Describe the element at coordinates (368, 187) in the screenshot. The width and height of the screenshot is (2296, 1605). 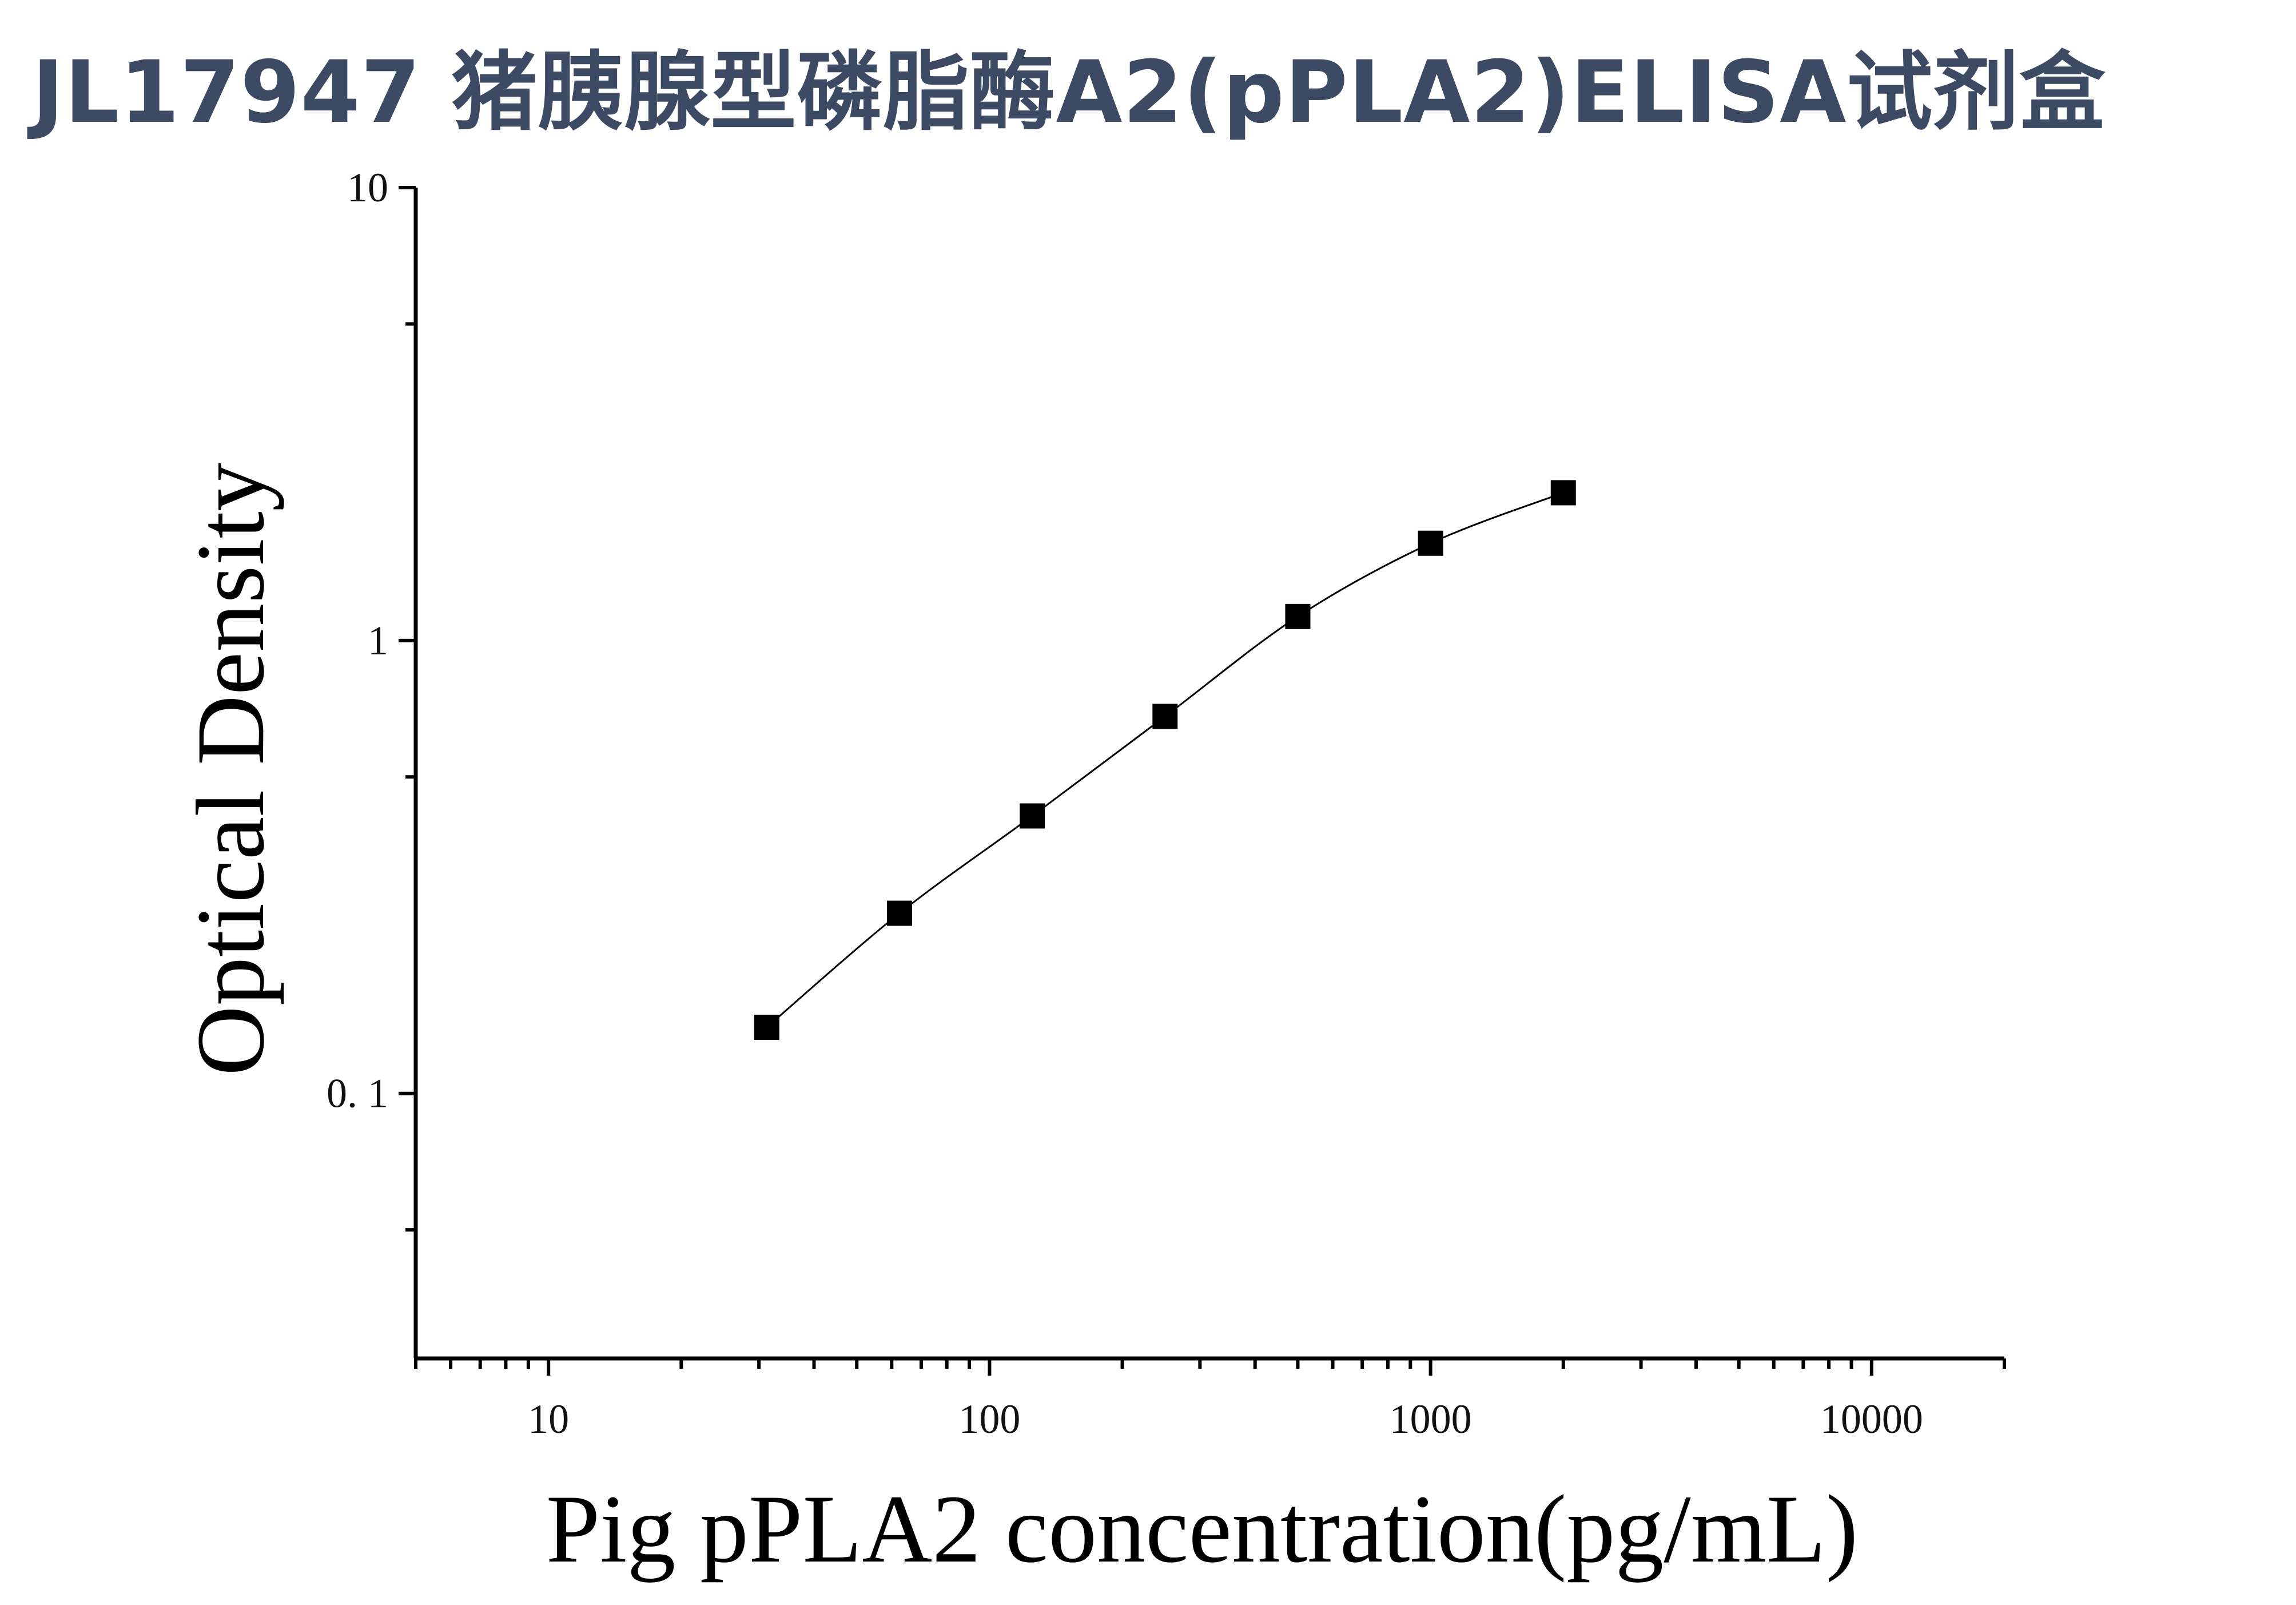
I see `y-tick-label: 10` at that location.